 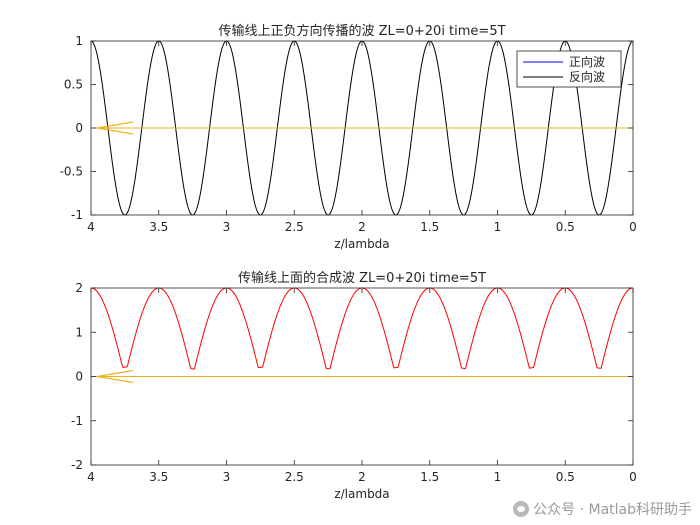 I want to click on legend-box, so click(x=569, y=69).